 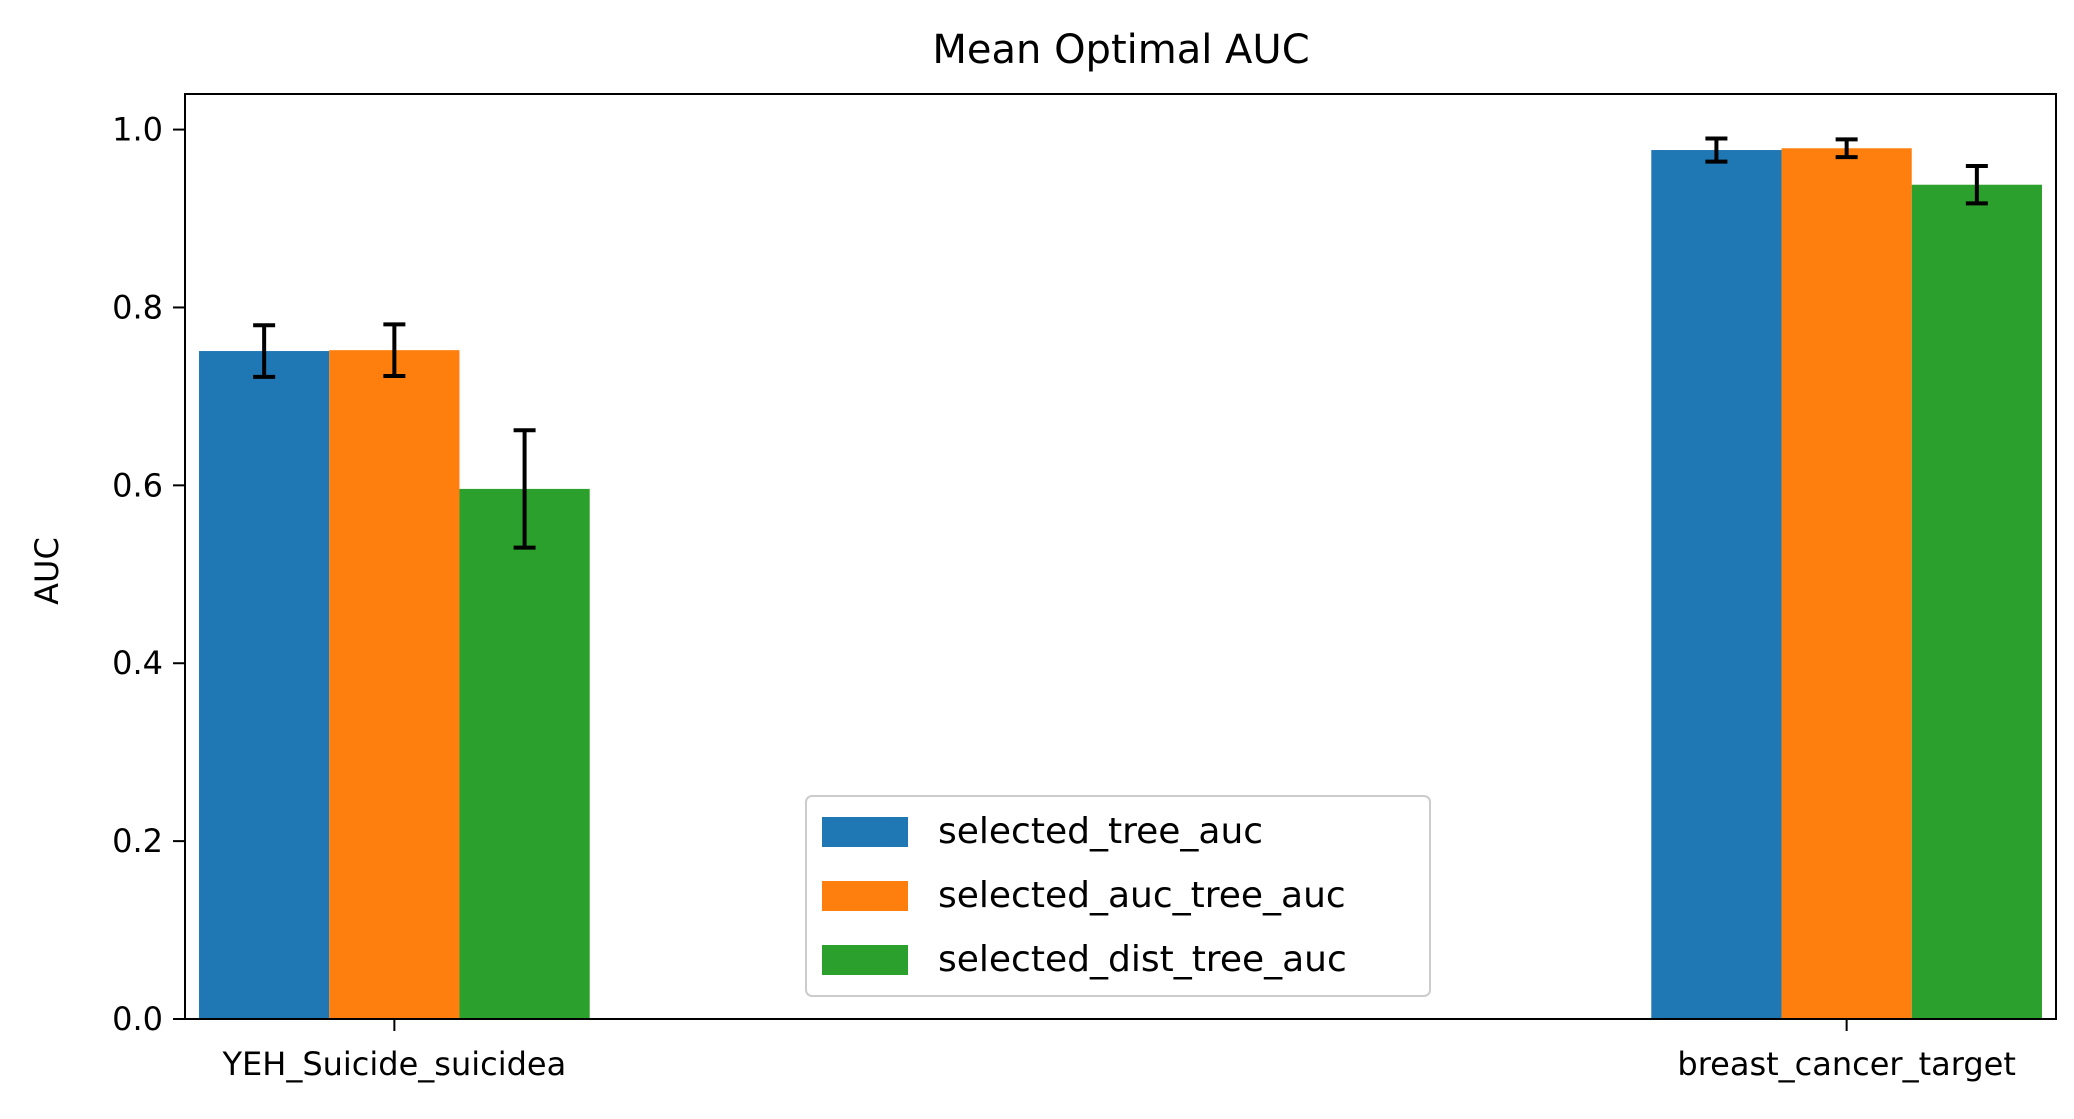 I want to click on legend-swatch-selected_tree_auc, so click(x=865, y=832).